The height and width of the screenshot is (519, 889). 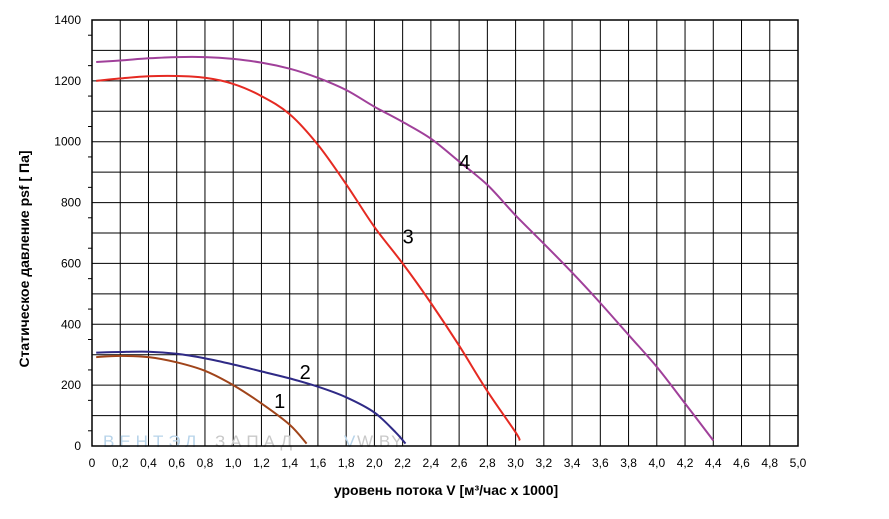 I want to click on x-tick-label: 3,6, so click(x=600, y=463).